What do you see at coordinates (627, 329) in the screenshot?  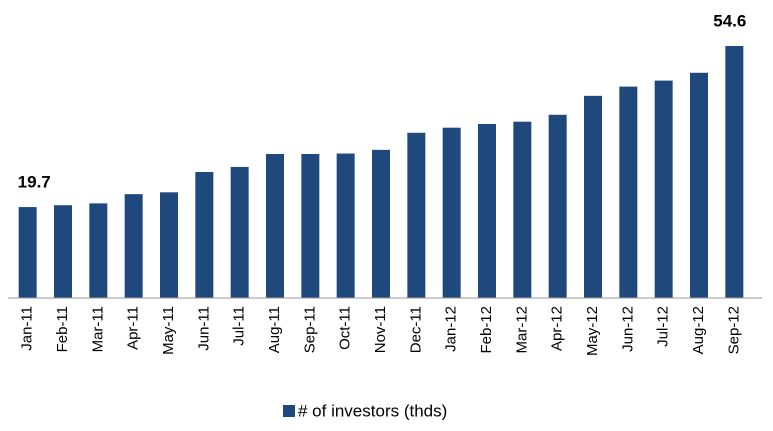 I see `x-tick-label: Jun-12` at bounding box center [627, 329].